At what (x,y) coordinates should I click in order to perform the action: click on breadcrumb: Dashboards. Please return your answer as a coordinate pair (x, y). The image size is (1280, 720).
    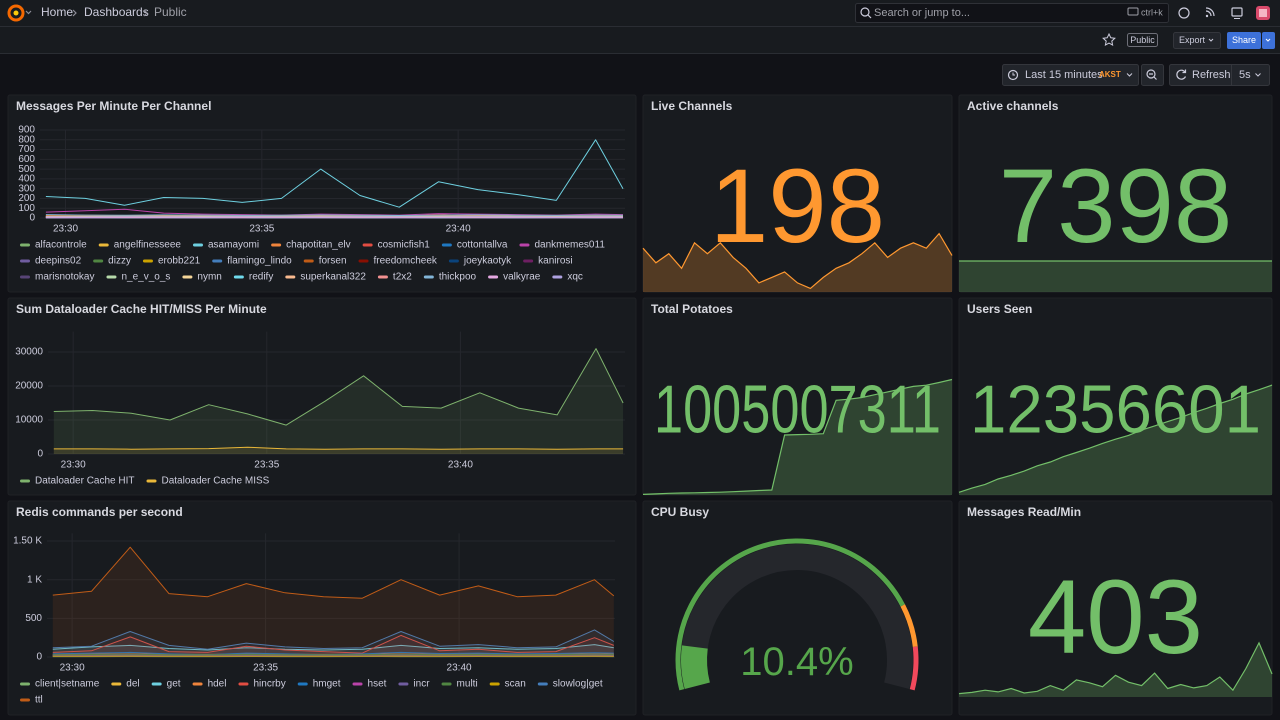
    Looking at the image, I should click on (116, 12).